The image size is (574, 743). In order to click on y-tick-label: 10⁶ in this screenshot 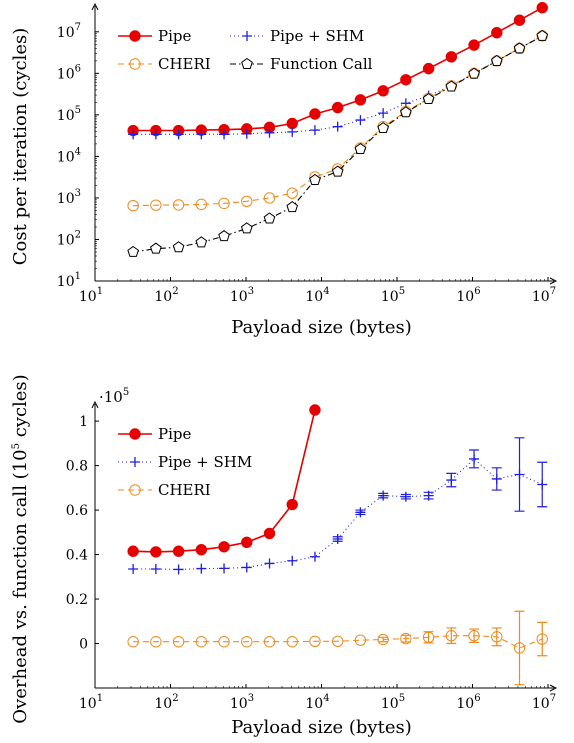, I will do `click(69, 72)`.